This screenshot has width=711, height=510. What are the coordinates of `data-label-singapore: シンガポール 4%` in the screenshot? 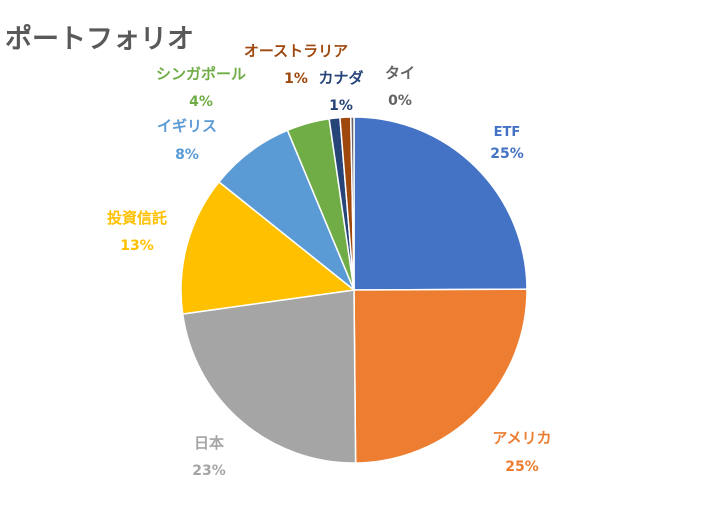 It's located at (201, 87).